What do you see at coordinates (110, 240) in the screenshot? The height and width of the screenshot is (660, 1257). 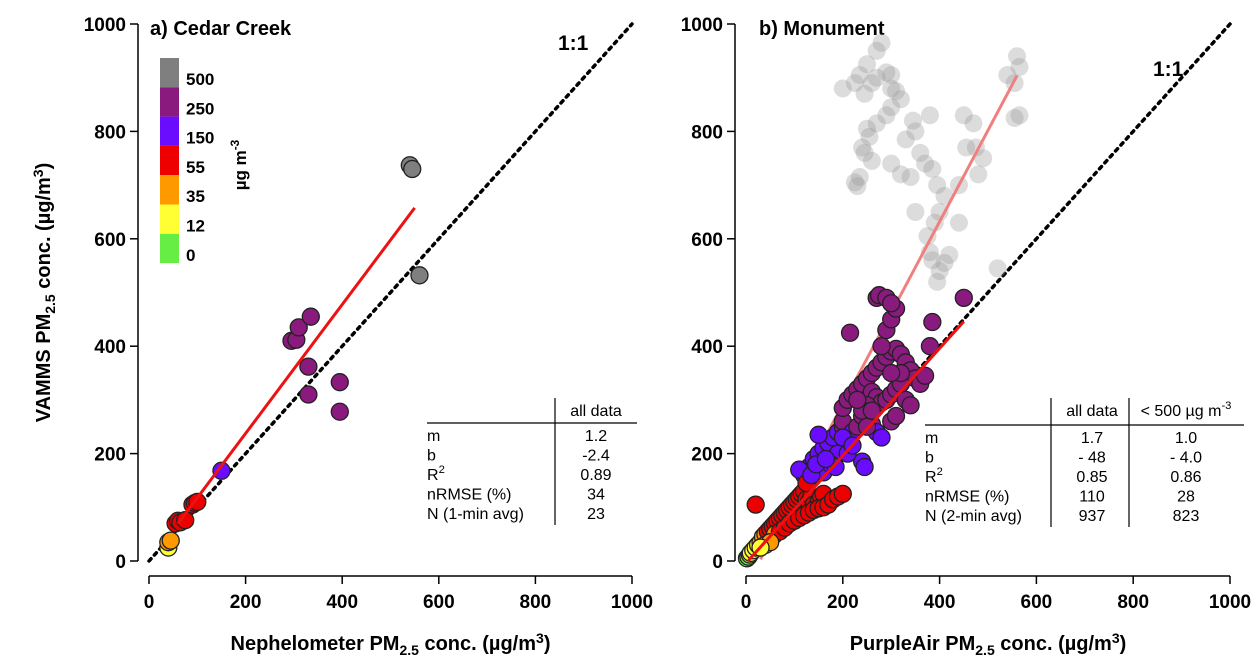 I see `y-tick-label: 600` at bounding box center [110, 240].